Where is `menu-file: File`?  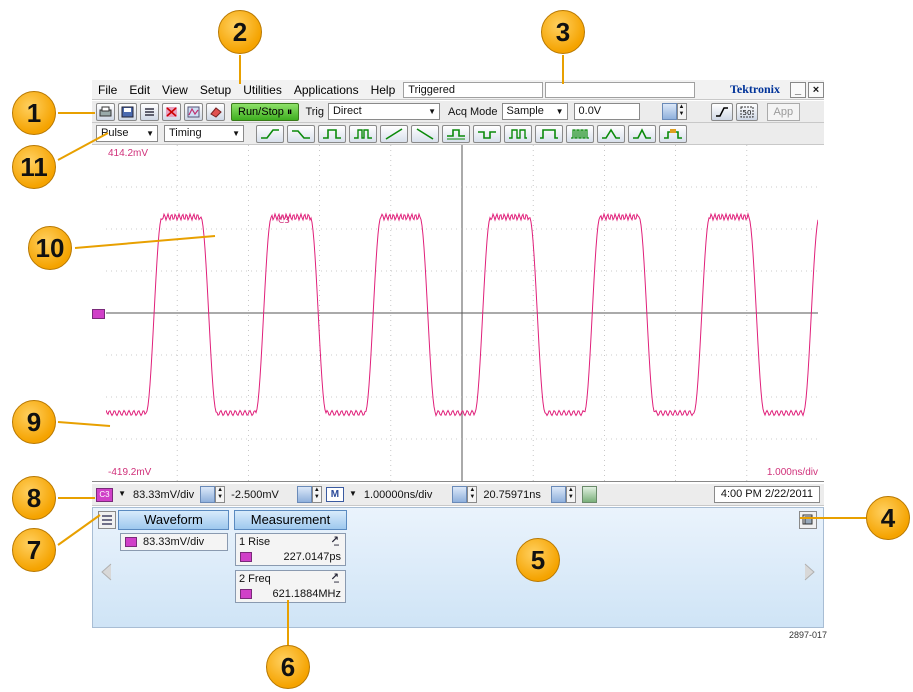
menu-file: File is located at coordinates (108, 89).